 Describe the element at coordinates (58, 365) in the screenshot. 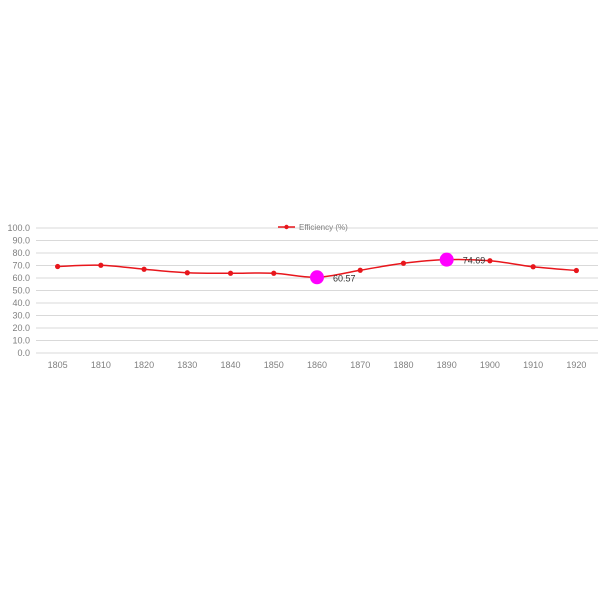

I see `x-tick-label: 1805` at that location.